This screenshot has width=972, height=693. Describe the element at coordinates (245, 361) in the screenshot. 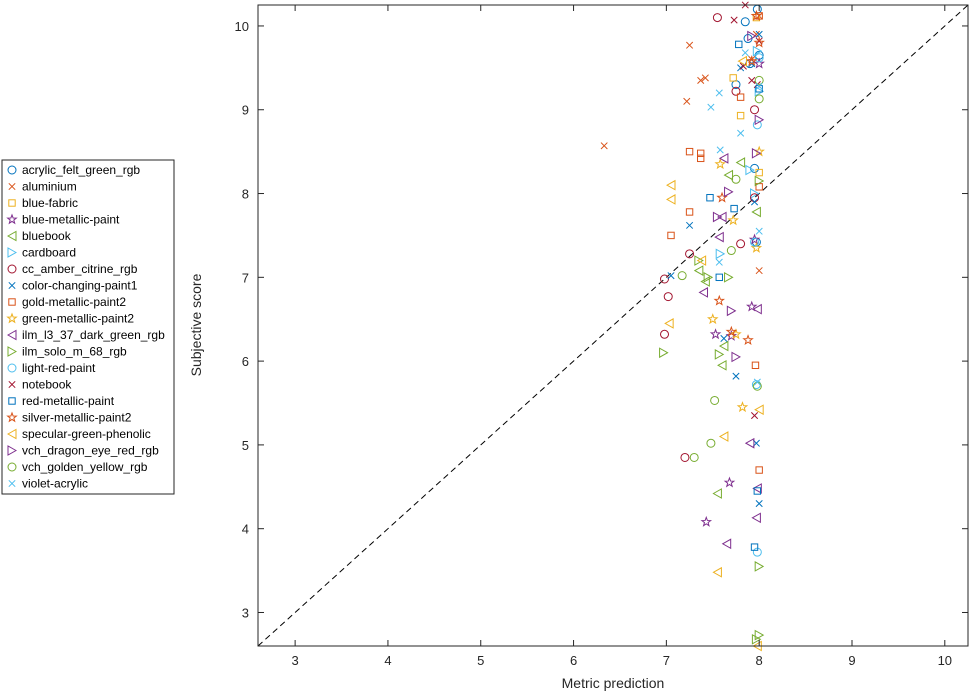

I see `y-tick-label: 6` at that location.